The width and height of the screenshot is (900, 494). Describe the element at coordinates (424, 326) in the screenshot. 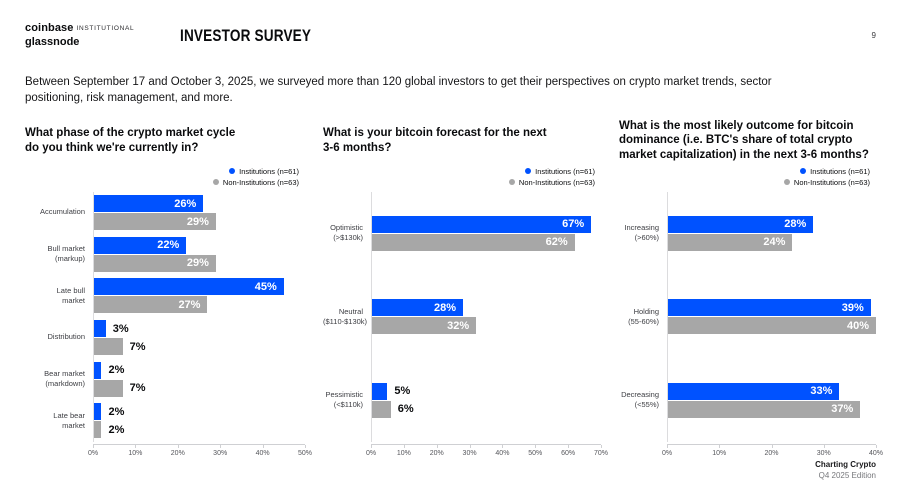

I see `non-institutions-bar: 32%` at that location.